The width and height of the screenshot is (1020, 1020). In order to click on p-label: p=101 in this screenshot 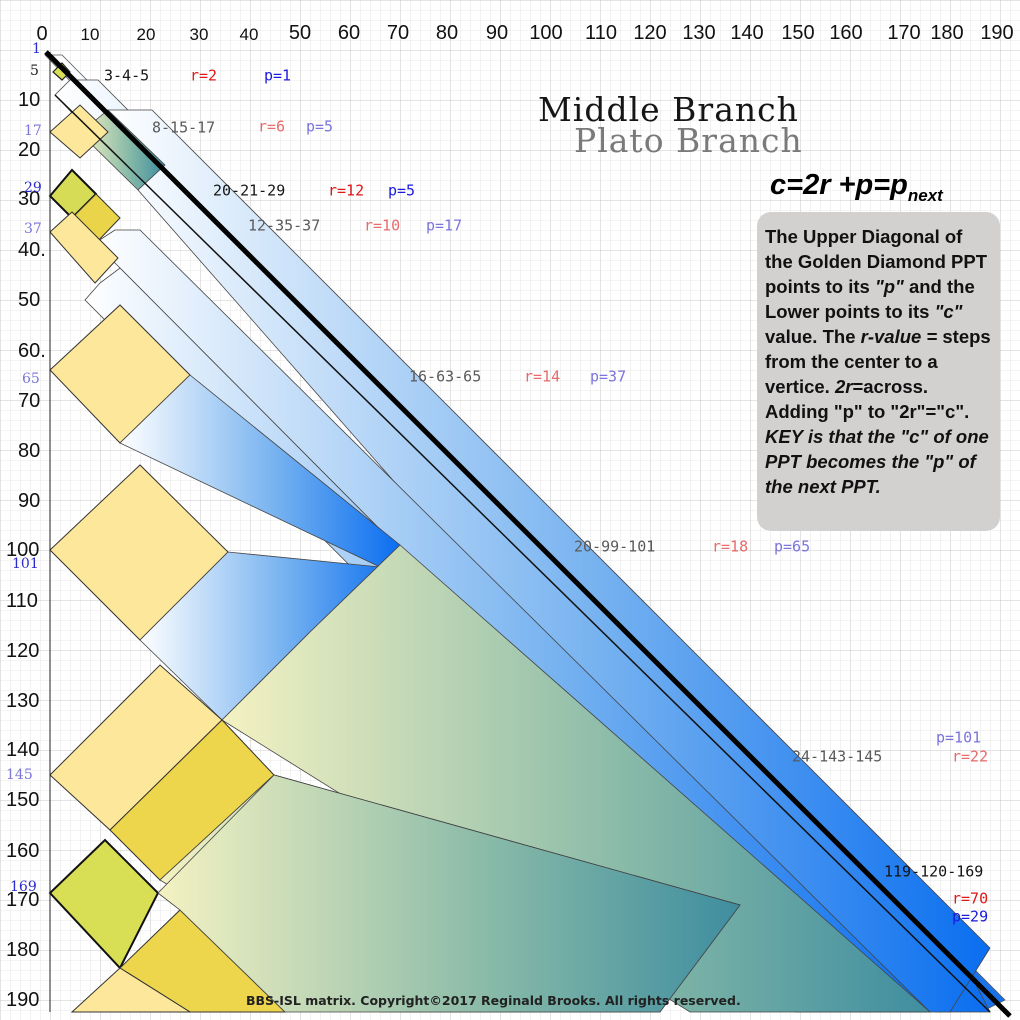, I will do `click(959, 737)`.